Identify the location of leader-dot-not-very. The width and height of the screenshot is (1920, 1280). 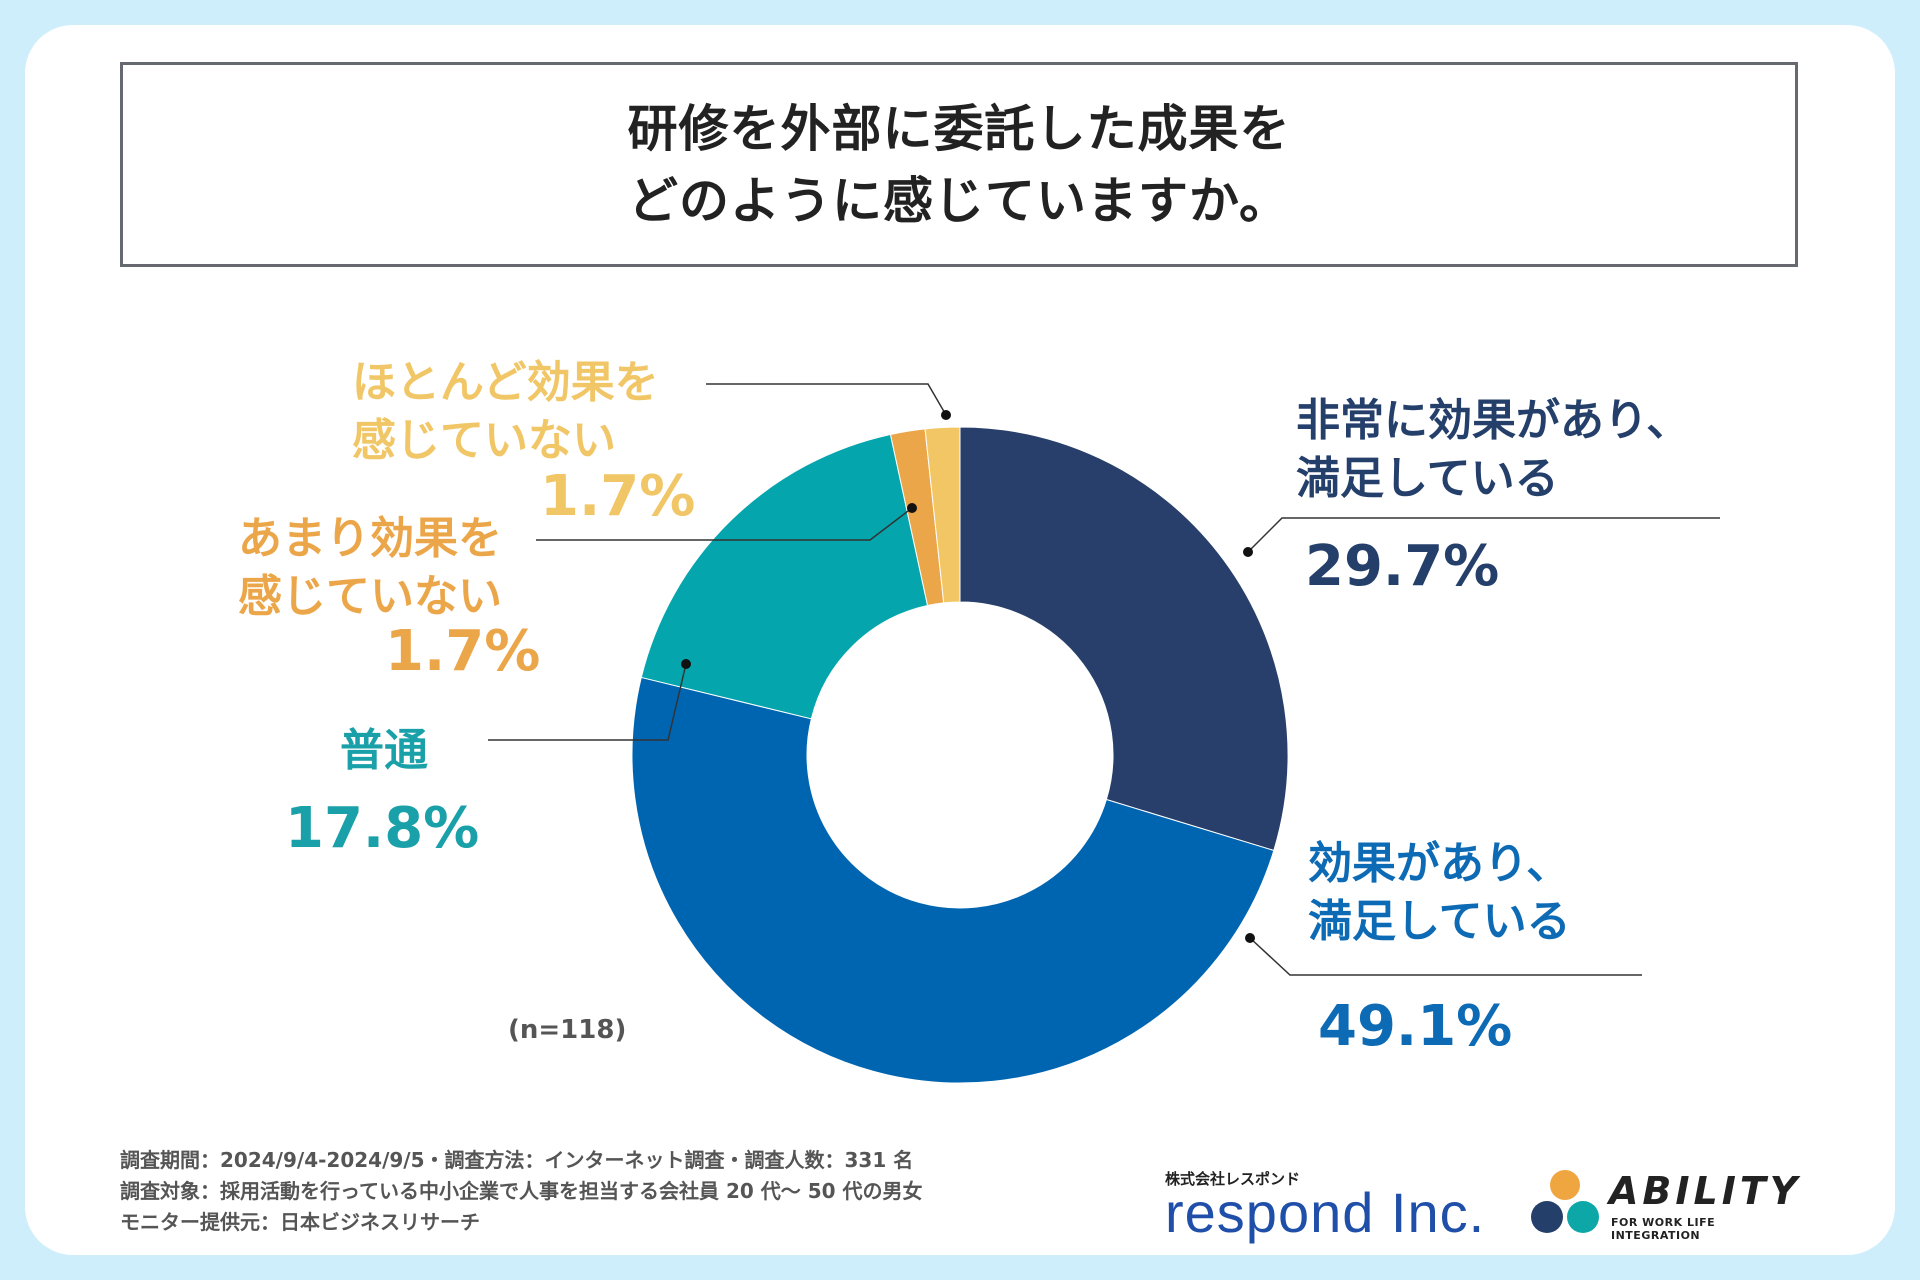
(912, 508).